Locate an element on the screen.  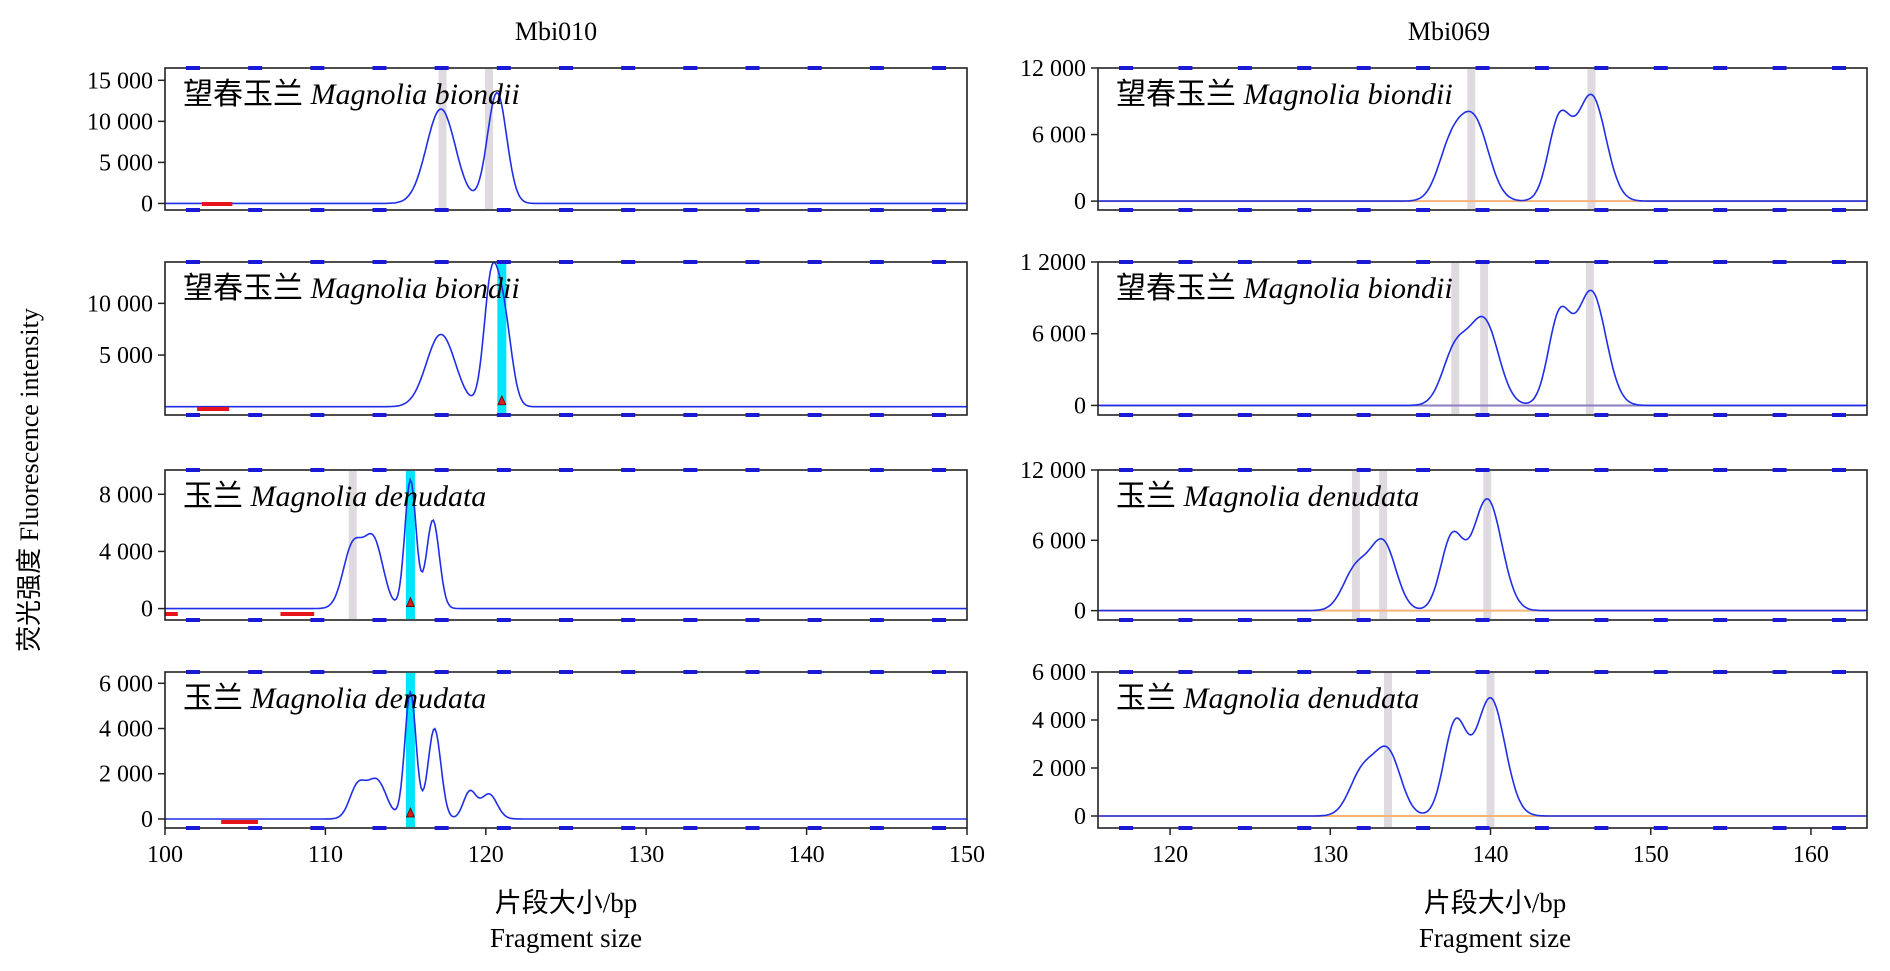
x-tick-label: 110 is located at coordinates (325, 855).